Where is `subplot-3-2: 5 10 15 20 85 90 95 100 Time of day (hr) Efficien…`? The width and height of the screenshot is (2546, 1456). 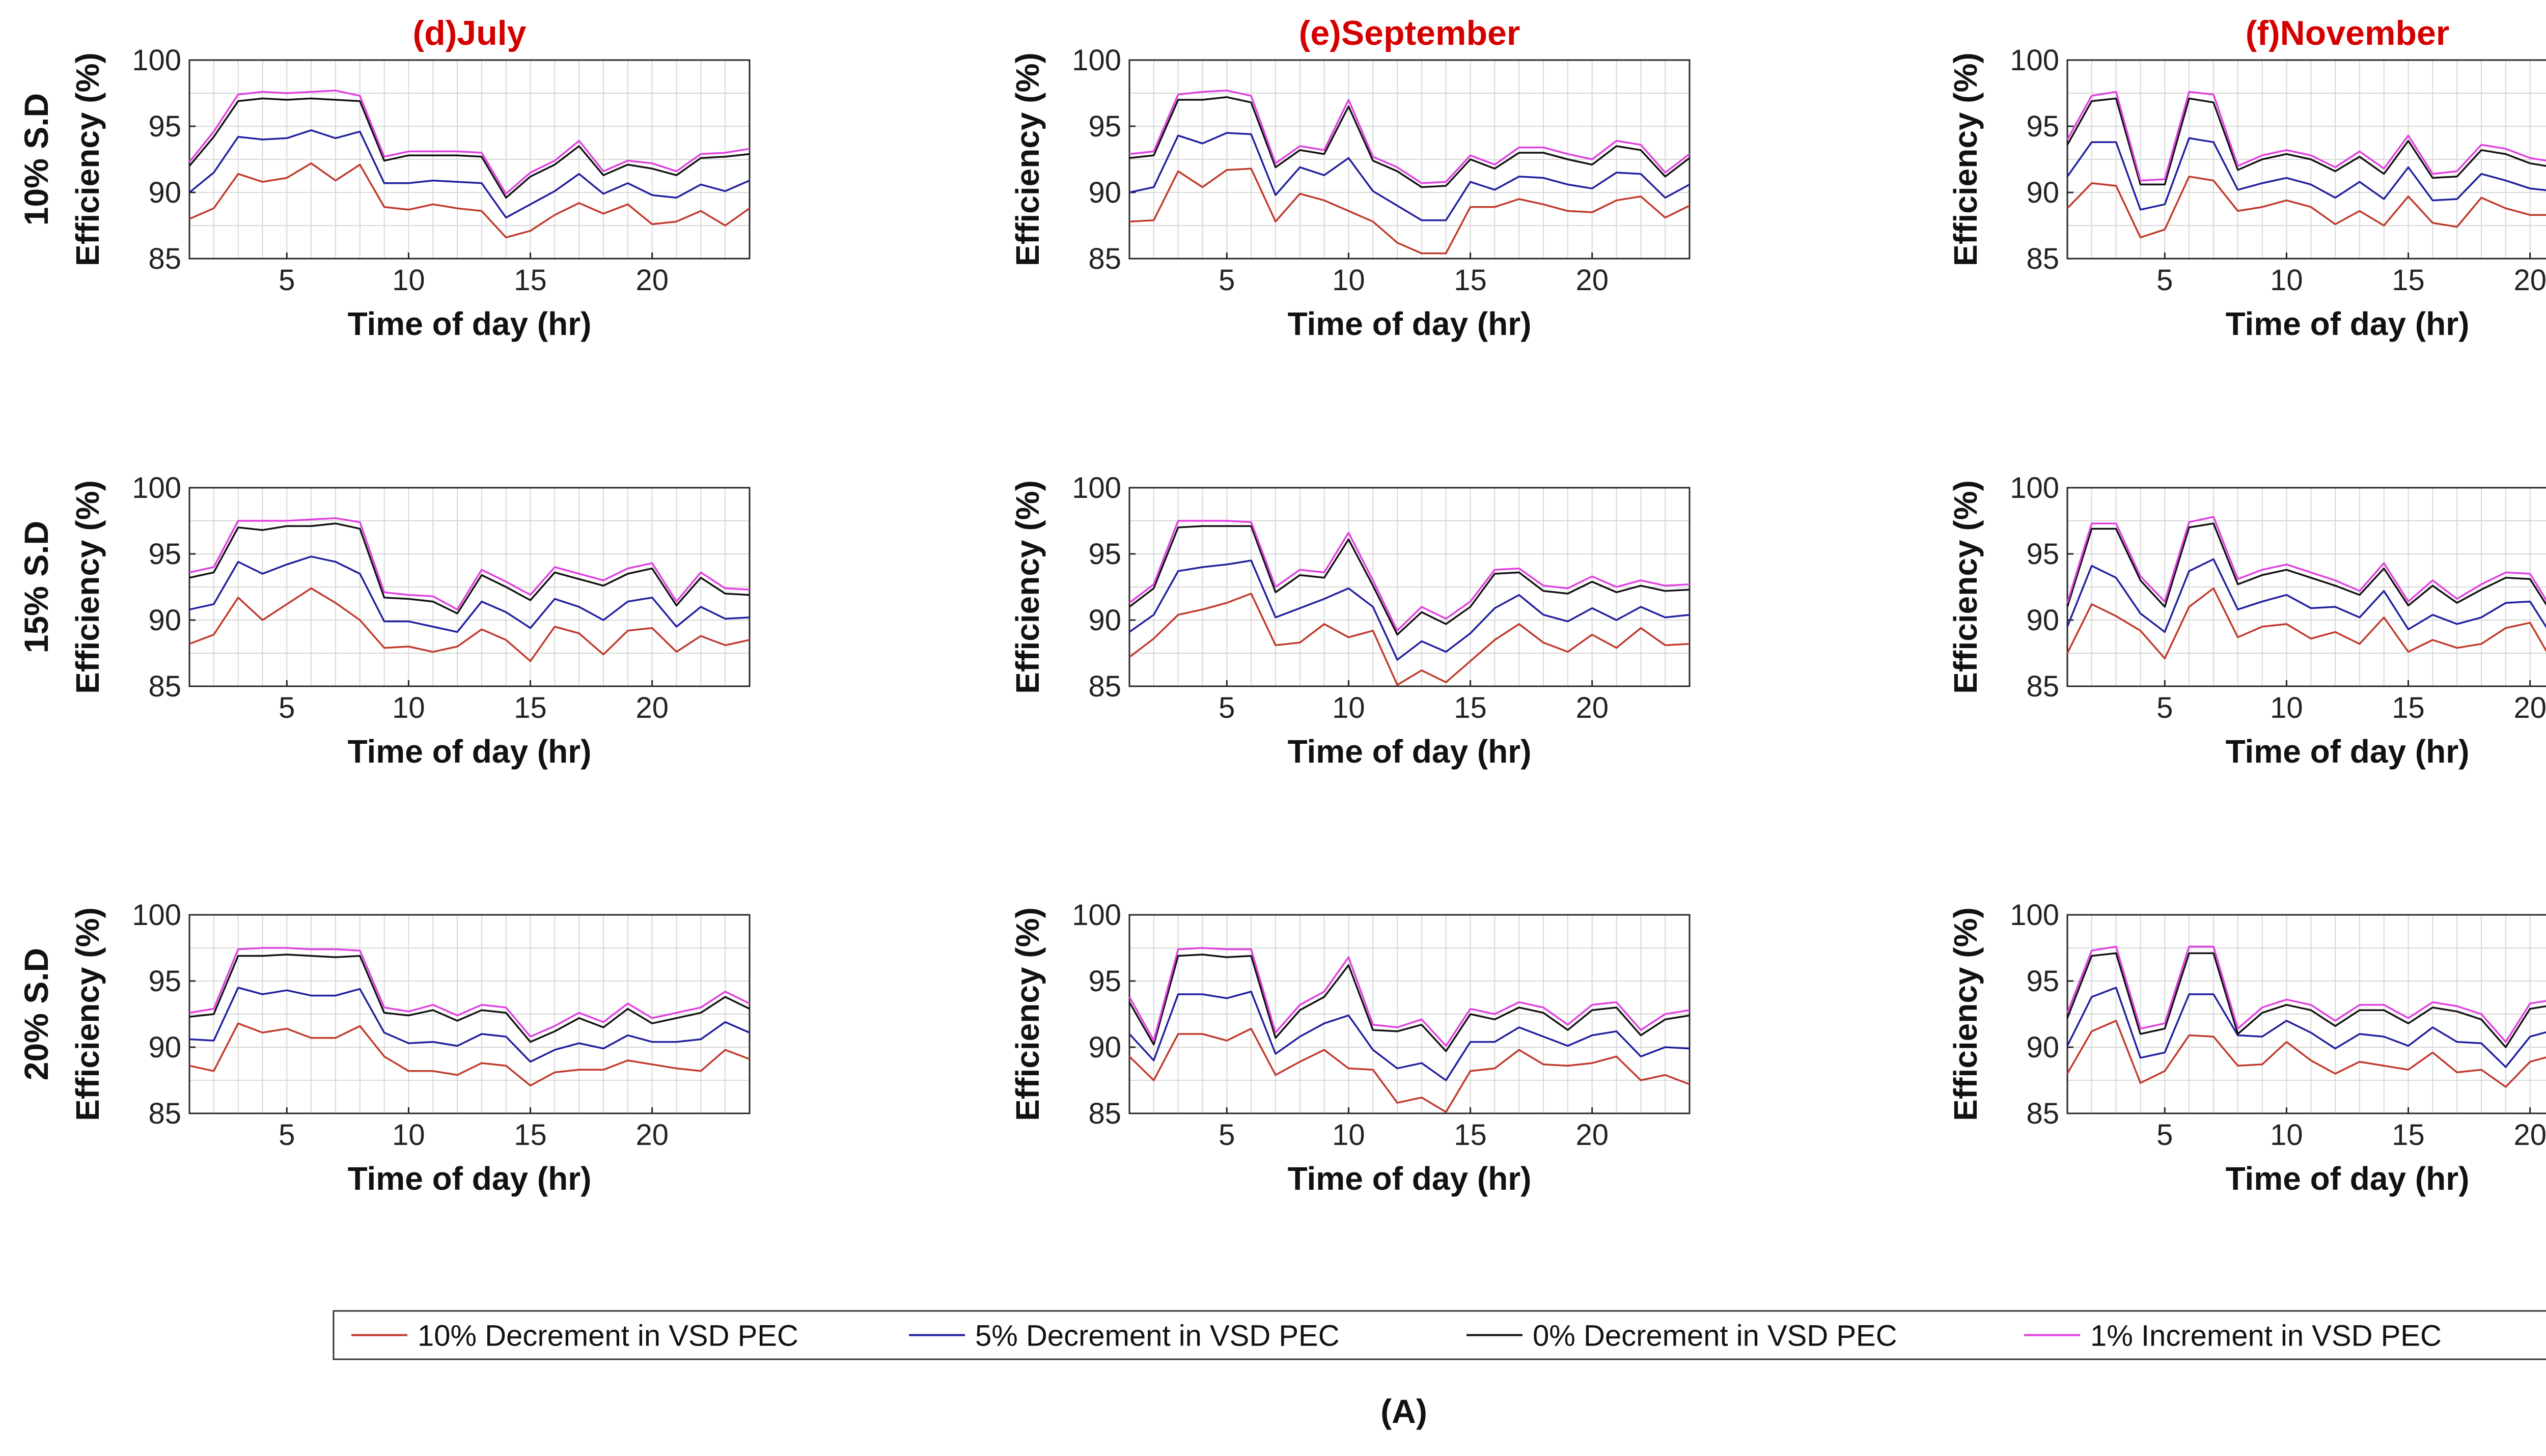
subplot-3-2: 5 10 15 20 85 90 95 100 Time of day (hr) Efficien… is located at coordinates (1350, 1048).